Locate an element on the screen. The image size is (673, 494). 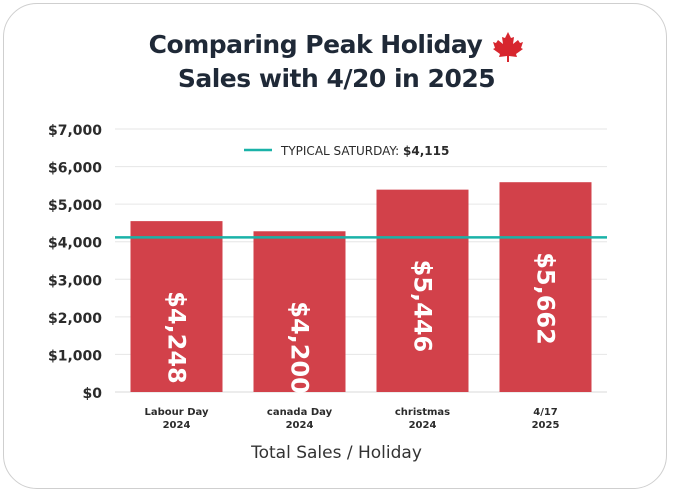
y-tick-label: $7,000 is located at coordinates (75, 131).